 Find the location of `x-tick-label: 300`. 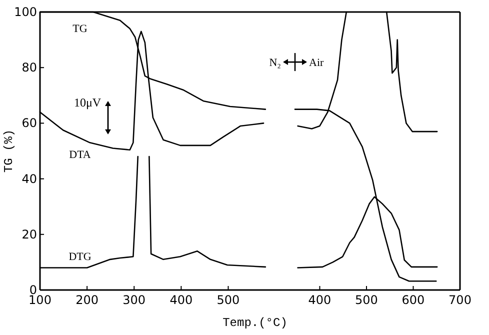

x-tick-label: 300 is located at coordinates (134, 300).